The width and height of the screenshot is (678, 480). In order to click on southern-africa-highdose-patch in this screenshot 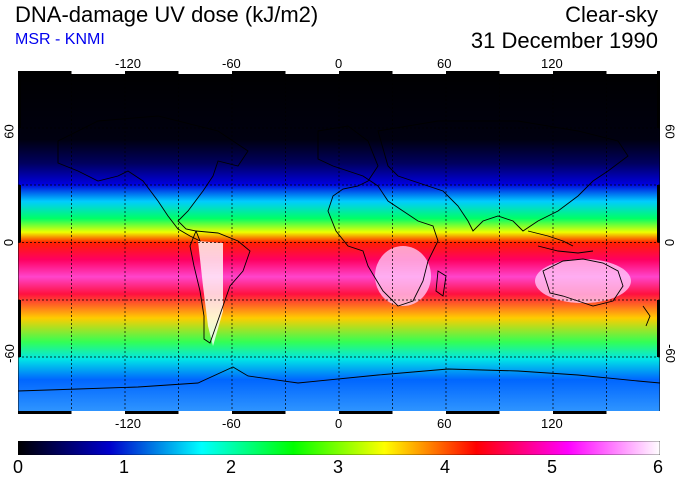, I will do `click(403, 276)`.